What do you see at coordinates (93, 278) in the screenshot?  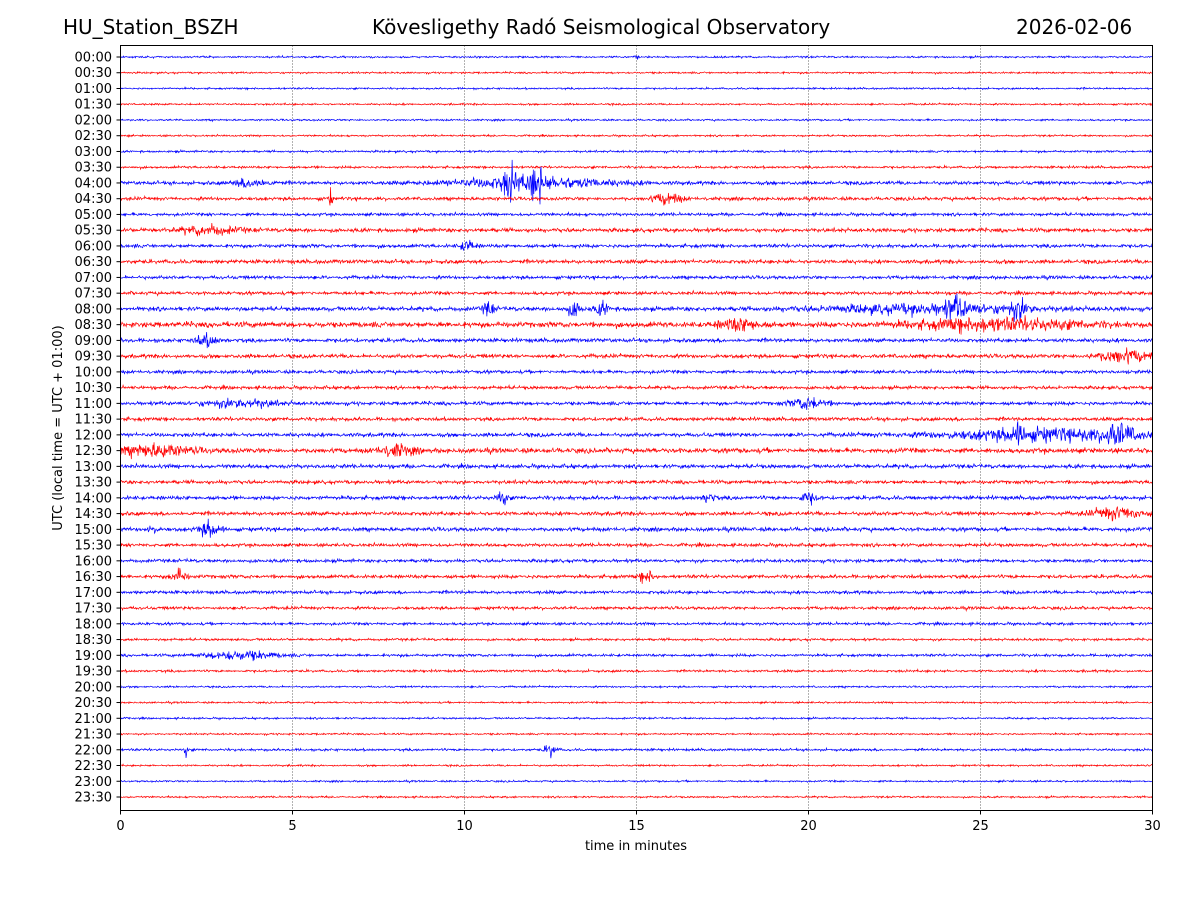 I see `y-tick-label: 07:00` at bounding box center [93, 278].